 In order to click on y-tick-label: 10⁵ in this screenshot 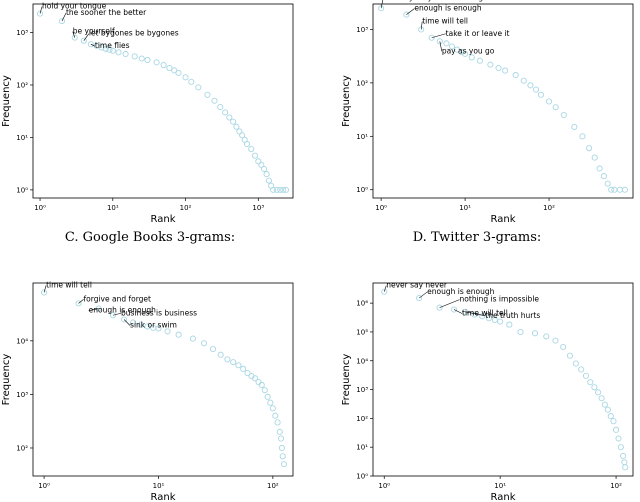, I will do `click(362, 332)`.